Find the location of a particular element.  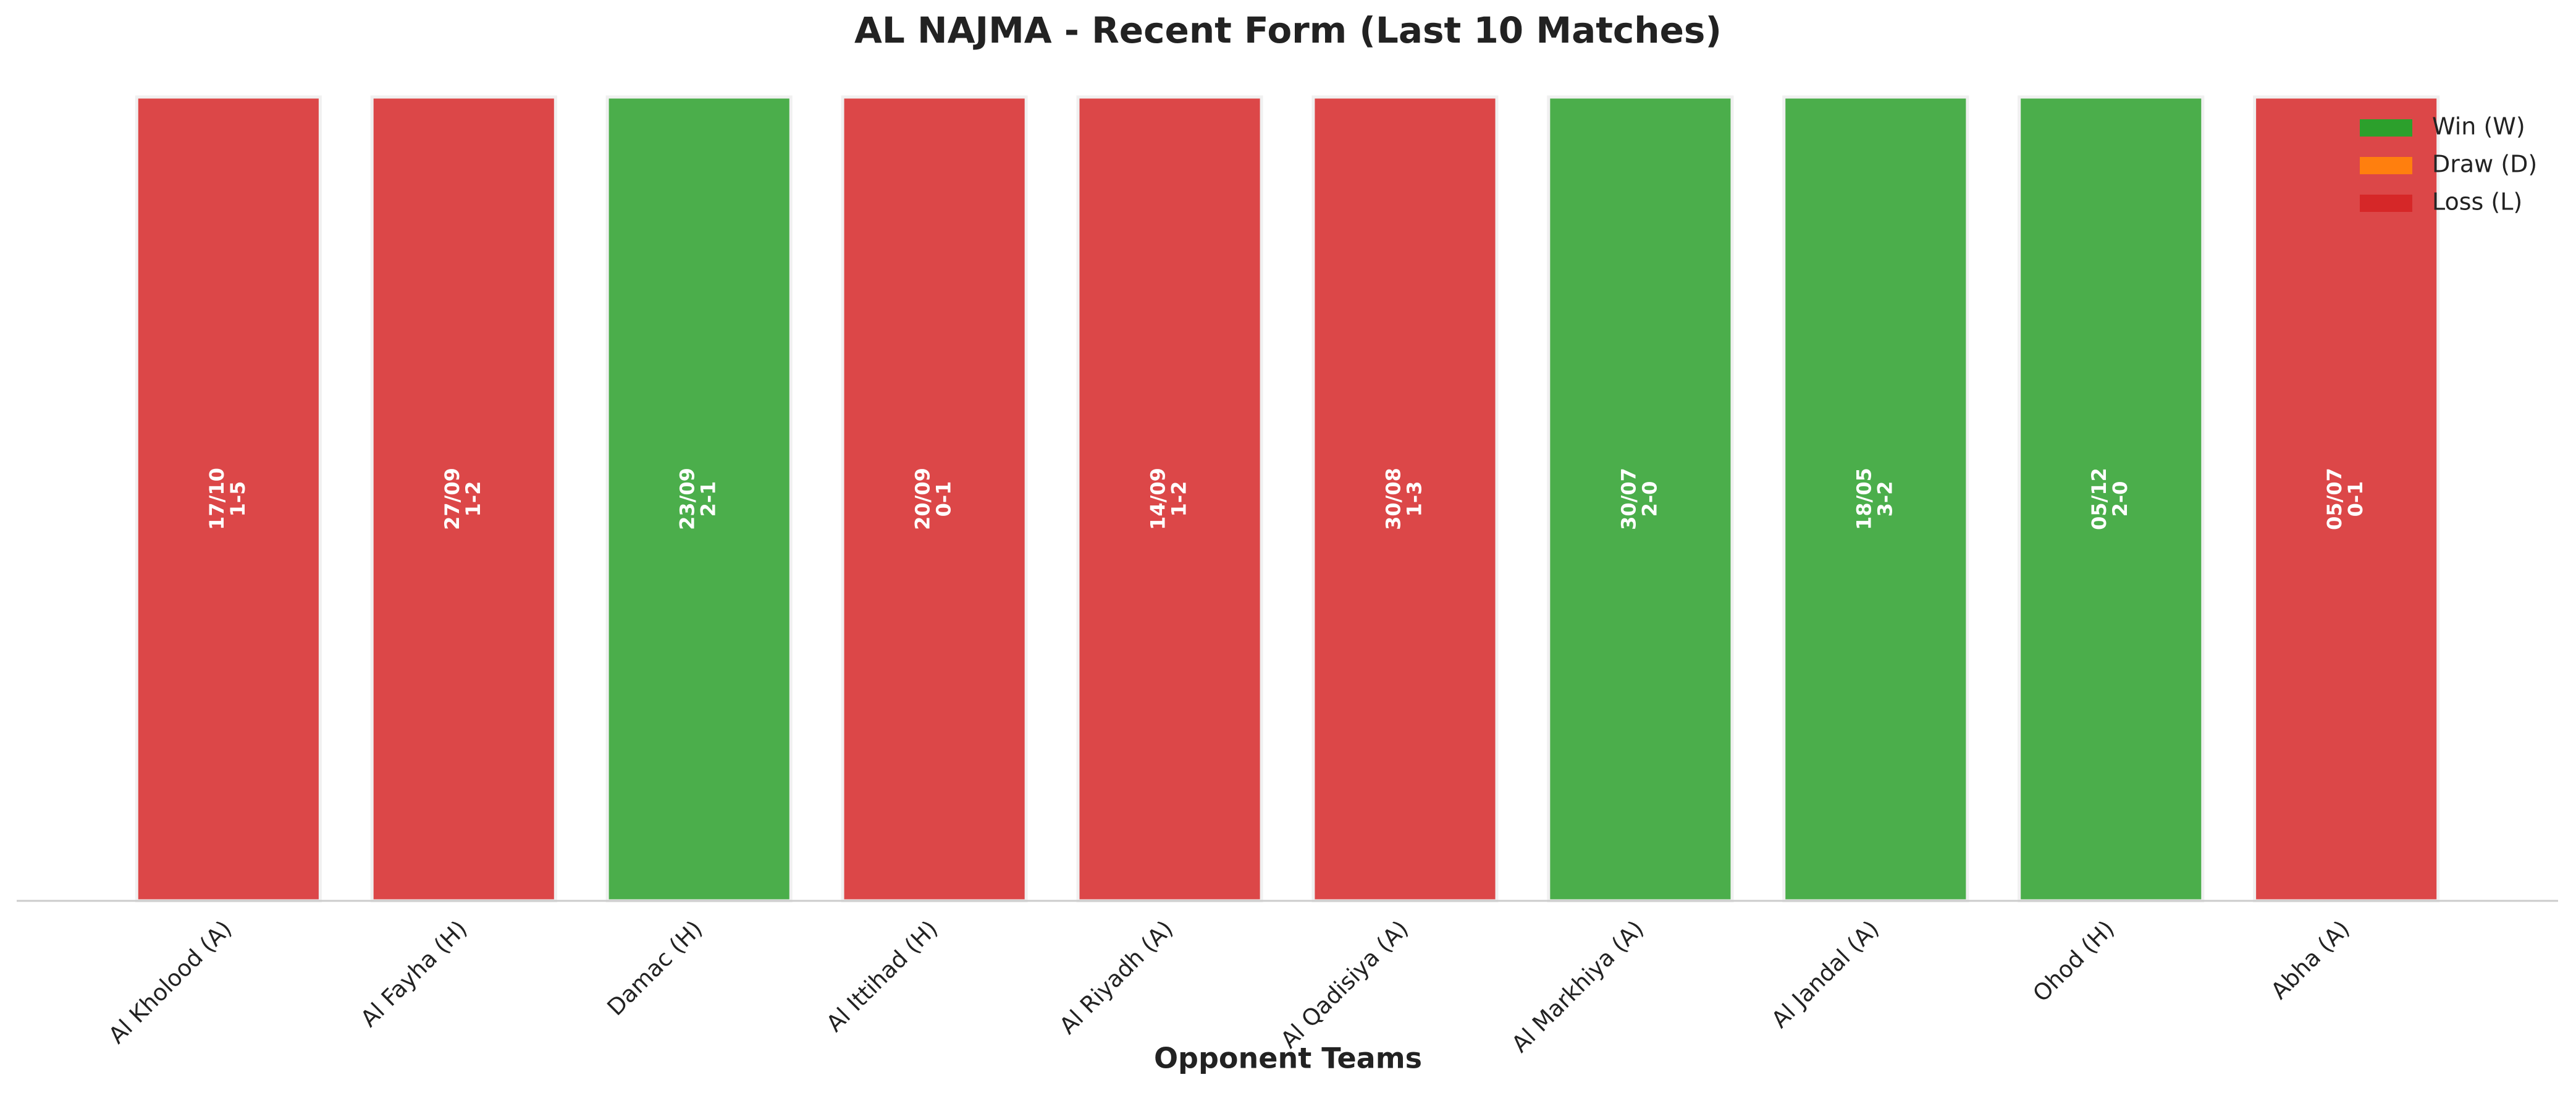

x-tick-label: Al Markhiya (A) is located at coordinates (1578, 986).